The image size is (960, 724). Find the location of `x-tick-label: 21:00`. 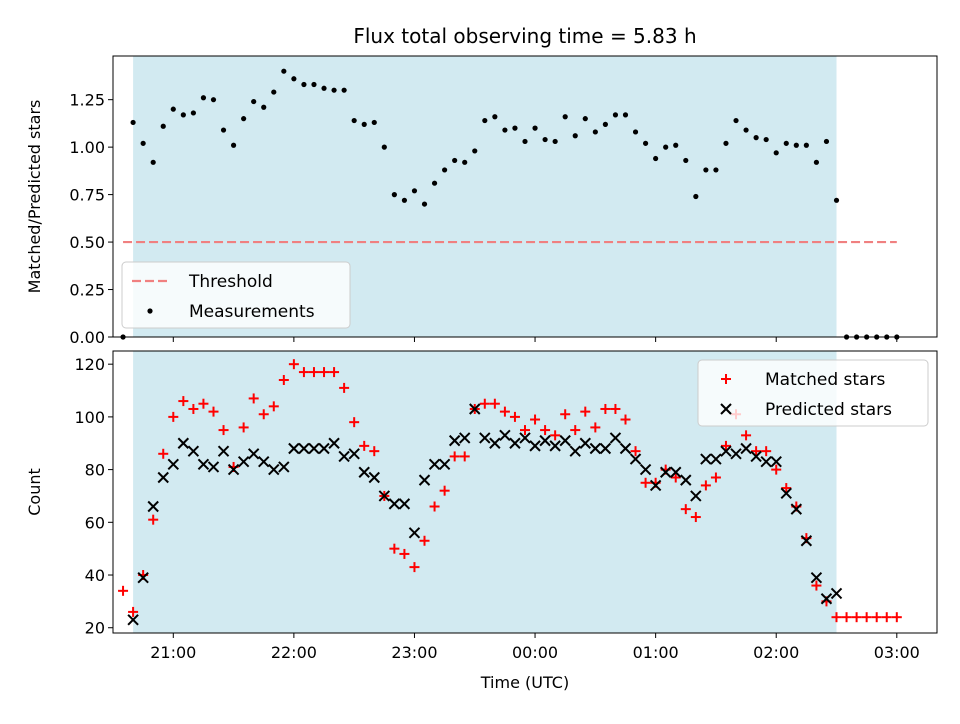

x-tick-label: 21:00 is located at coordinates (173, 652).